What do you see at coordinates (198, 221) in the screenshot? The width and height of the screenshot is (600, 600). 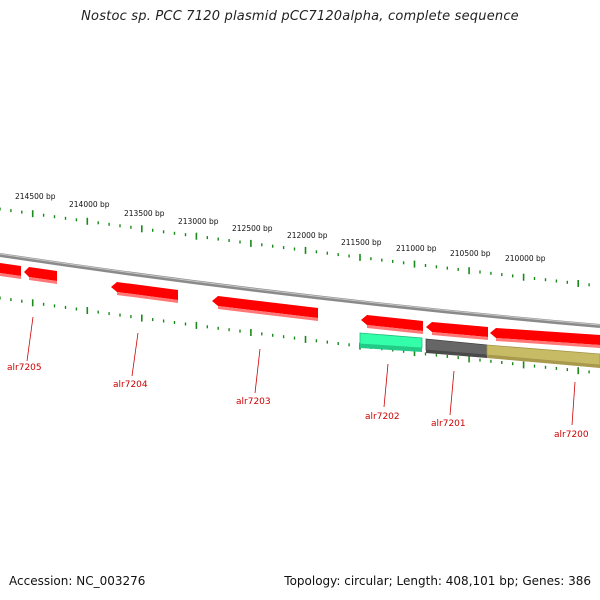 I see `bp-label: 213000 bp` at bounding box center [198, 221].